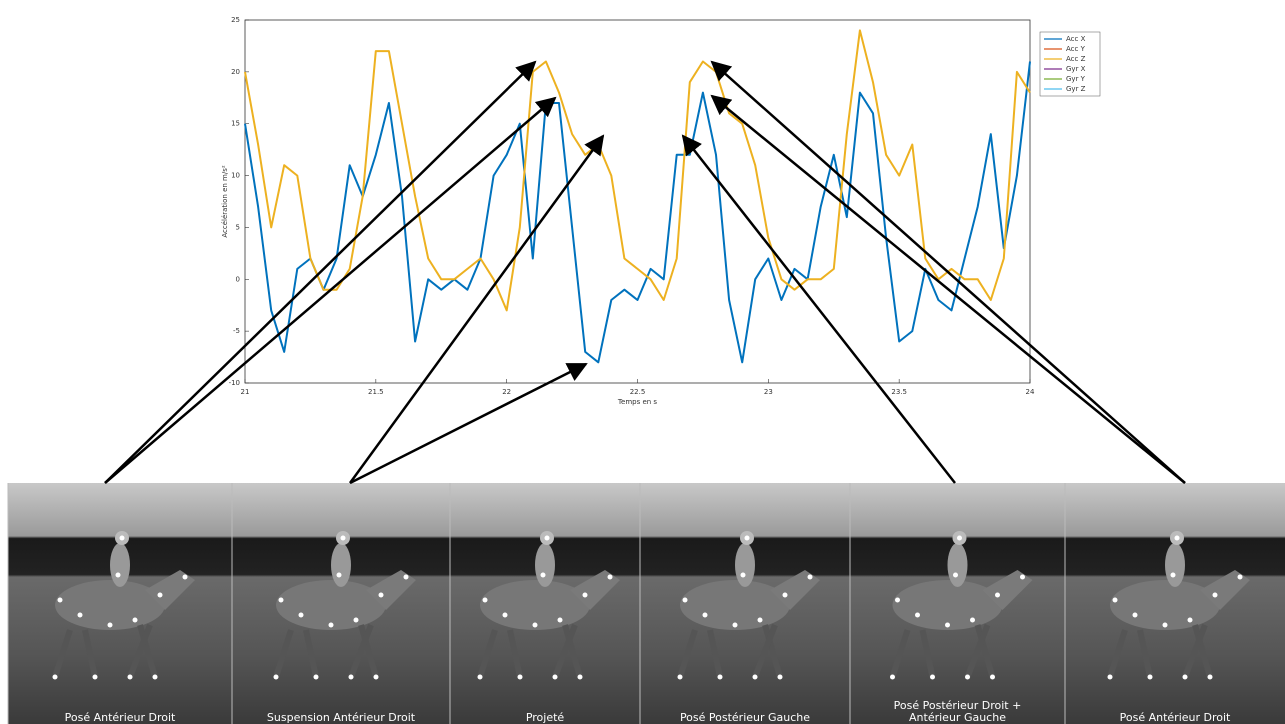 The width and height of the screenshot is (1285, 724). I want to click on x-tick-label: 21, so click(245, 392).